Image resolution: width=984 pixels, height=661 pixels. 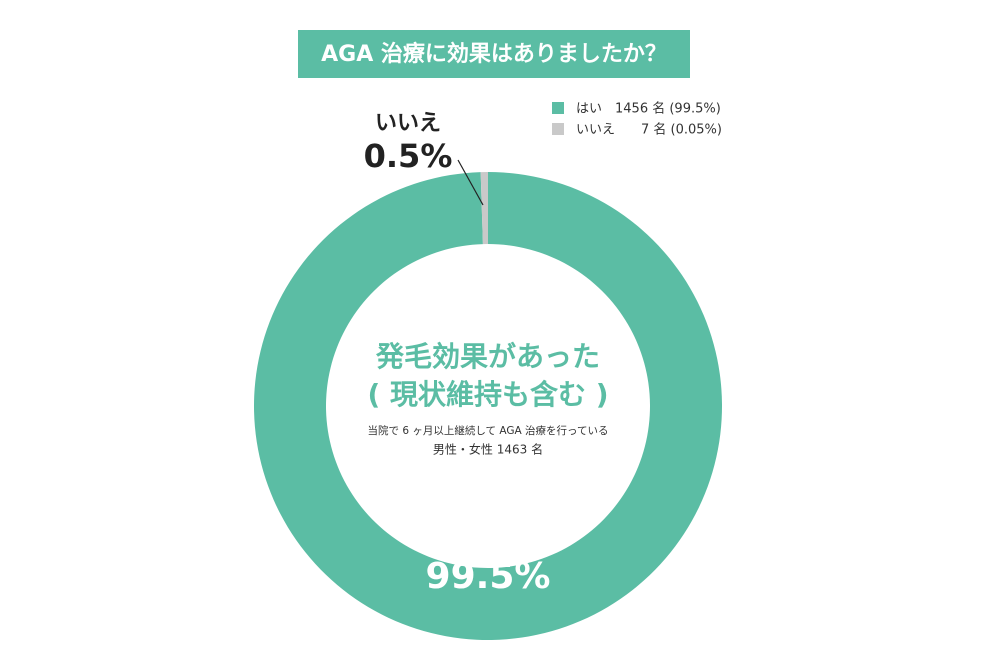 What do you see at coordinates (484, 208) in the screenshot?
I see `donut-slice` at bounding box center [484, 208].